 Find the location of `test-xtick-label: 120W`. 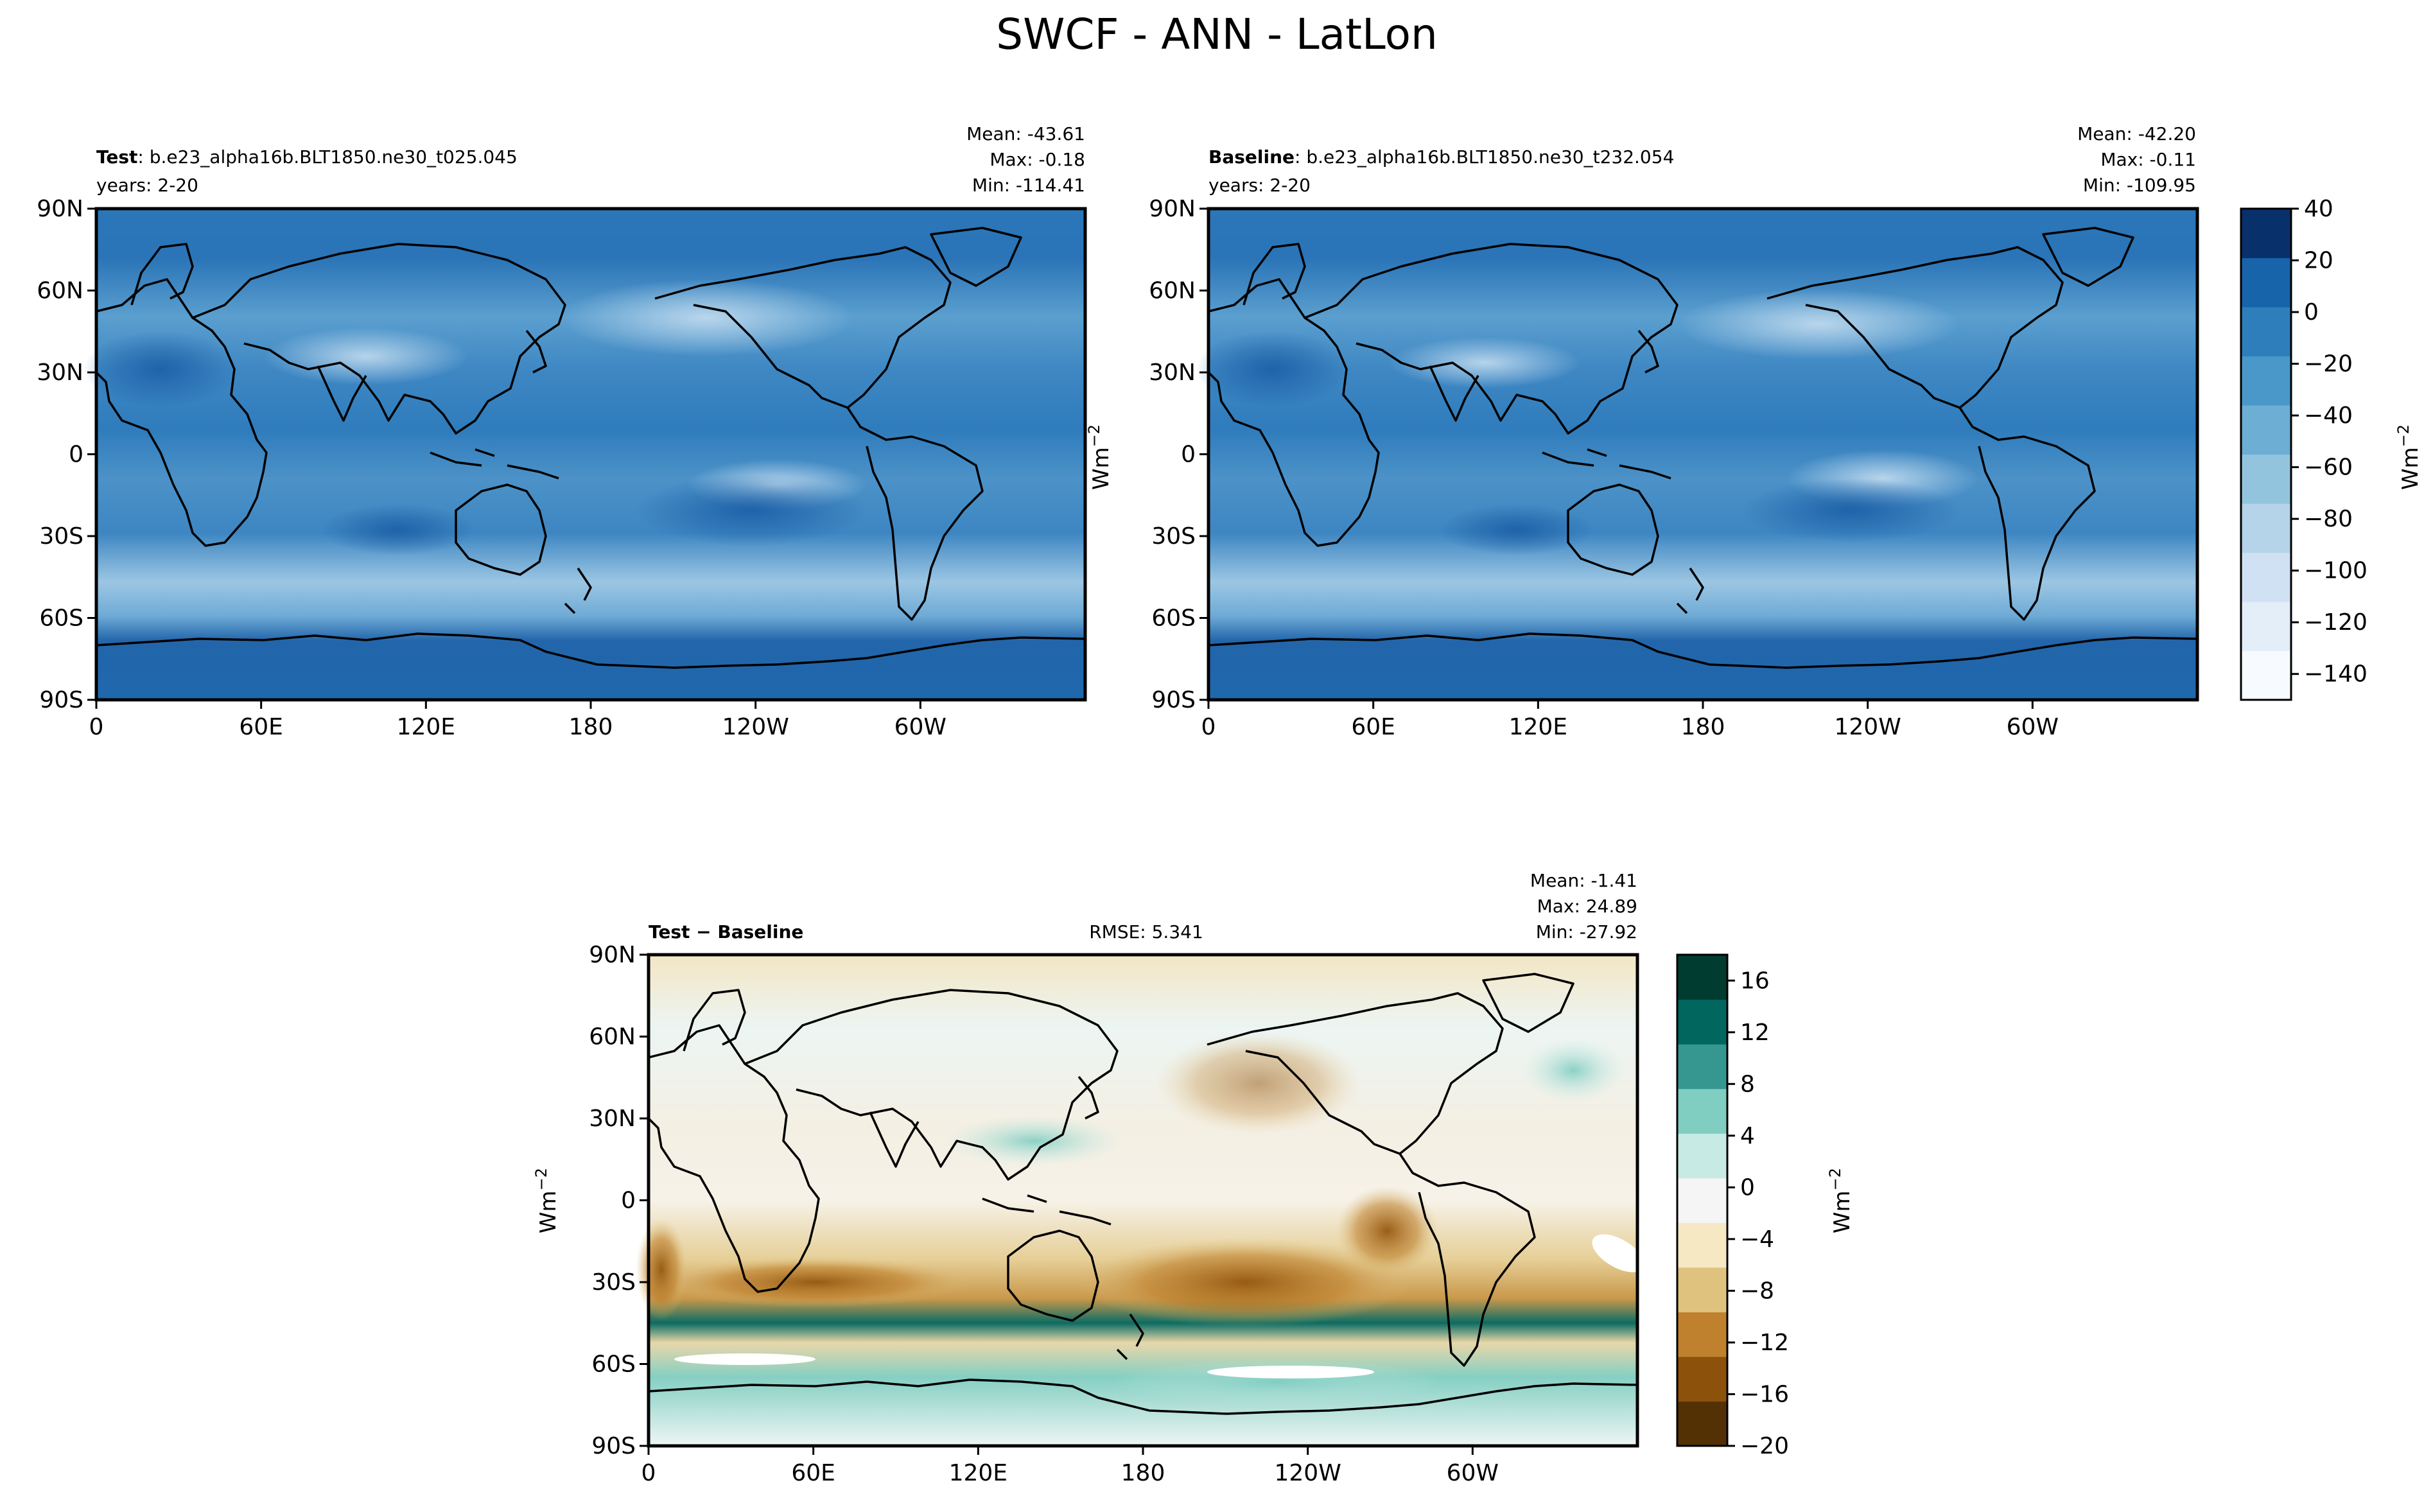

test-xtick-label: 120W is located at coordinates (755, 727).